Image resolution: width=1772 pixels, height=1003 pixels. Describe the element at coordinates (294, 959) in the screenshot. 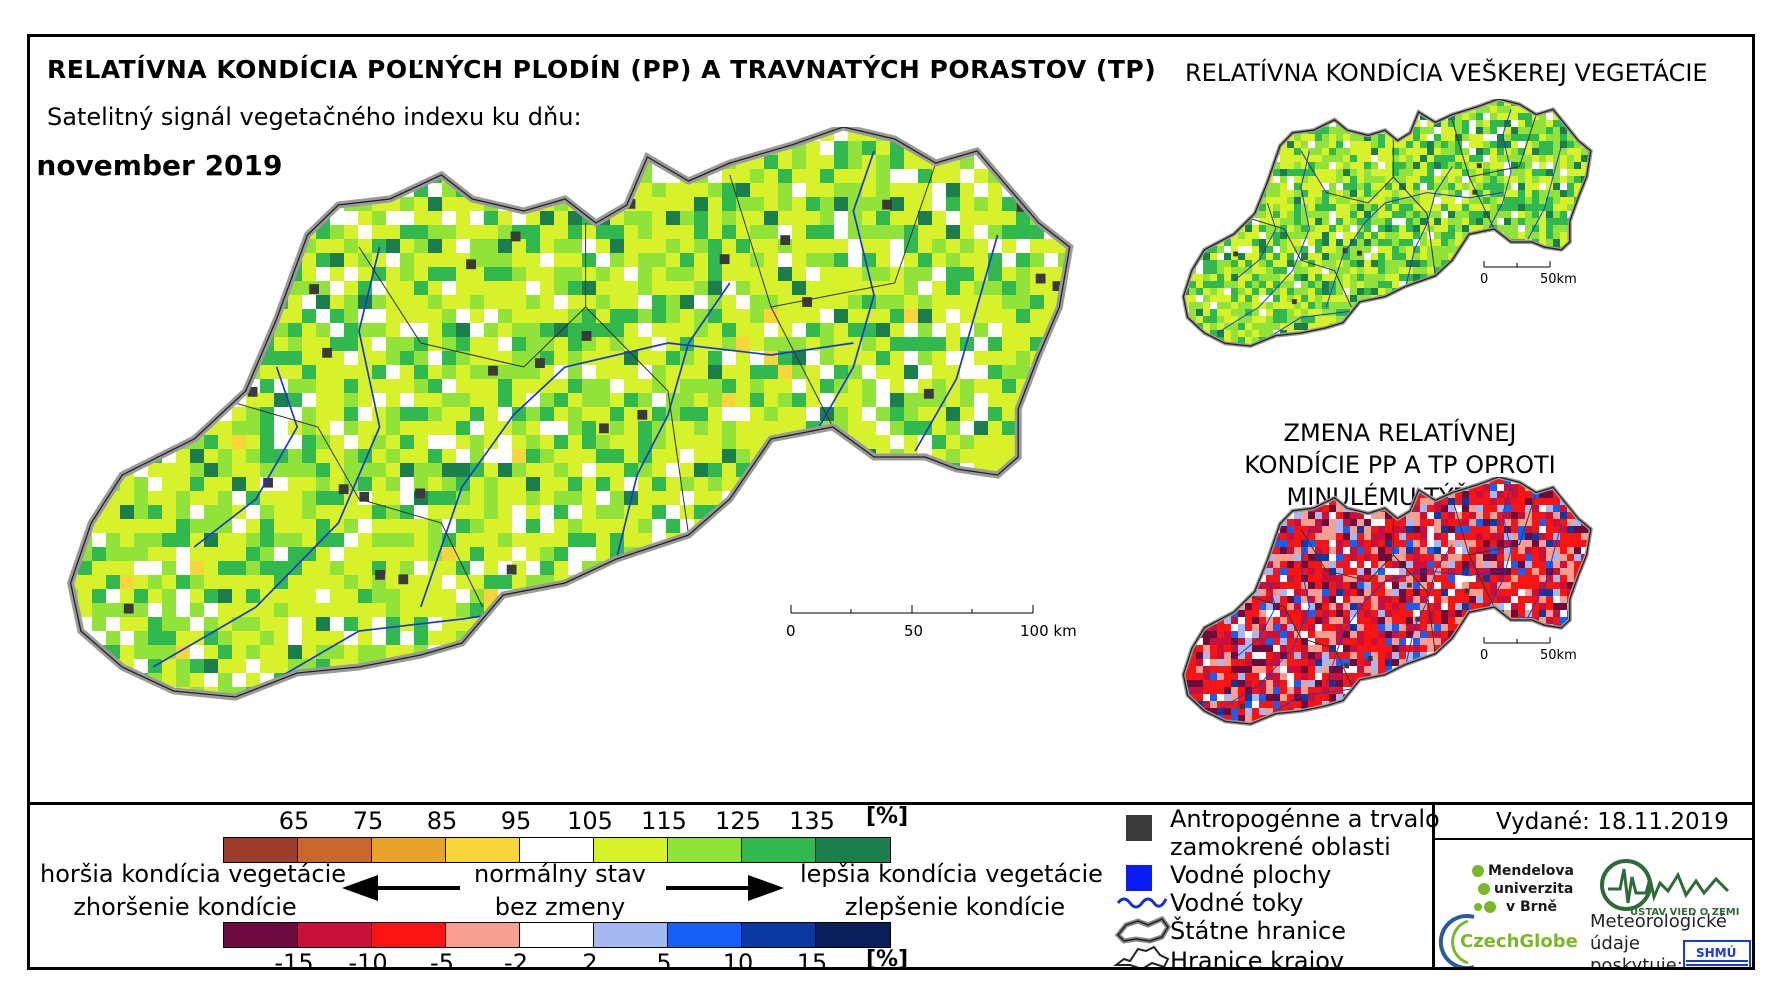

I see `change-tick: -15` at that location.